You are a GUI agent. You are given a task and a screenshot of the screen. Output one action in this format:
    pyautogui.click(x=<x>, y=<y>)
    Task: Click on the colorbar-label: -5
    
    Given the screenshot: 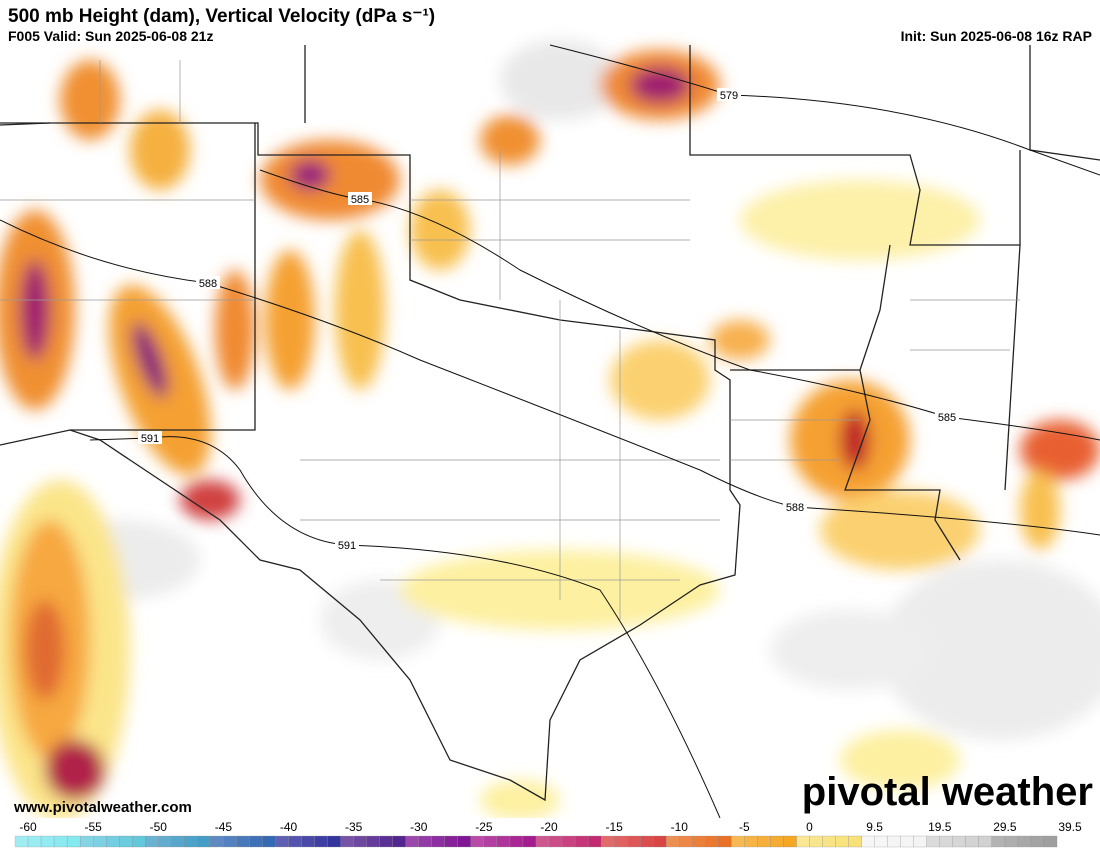 What is the action you would take?
    pyautogui.click(x=744, y=827)
    